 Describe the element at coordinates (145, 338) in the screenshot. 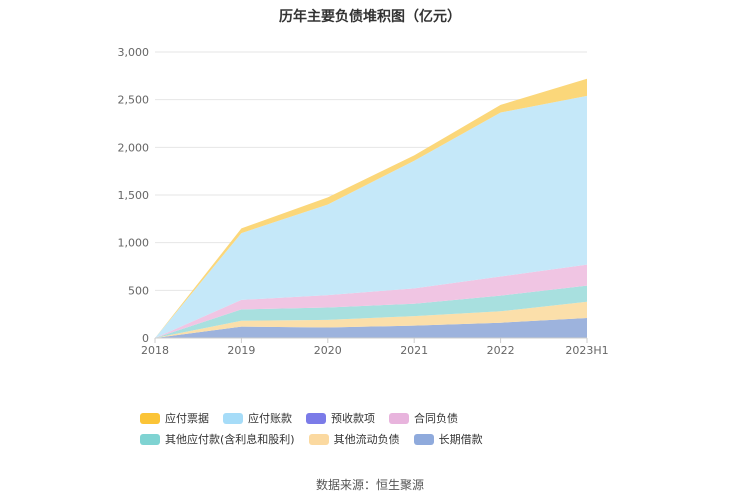

I see `y-tick-label: 0` at that location.